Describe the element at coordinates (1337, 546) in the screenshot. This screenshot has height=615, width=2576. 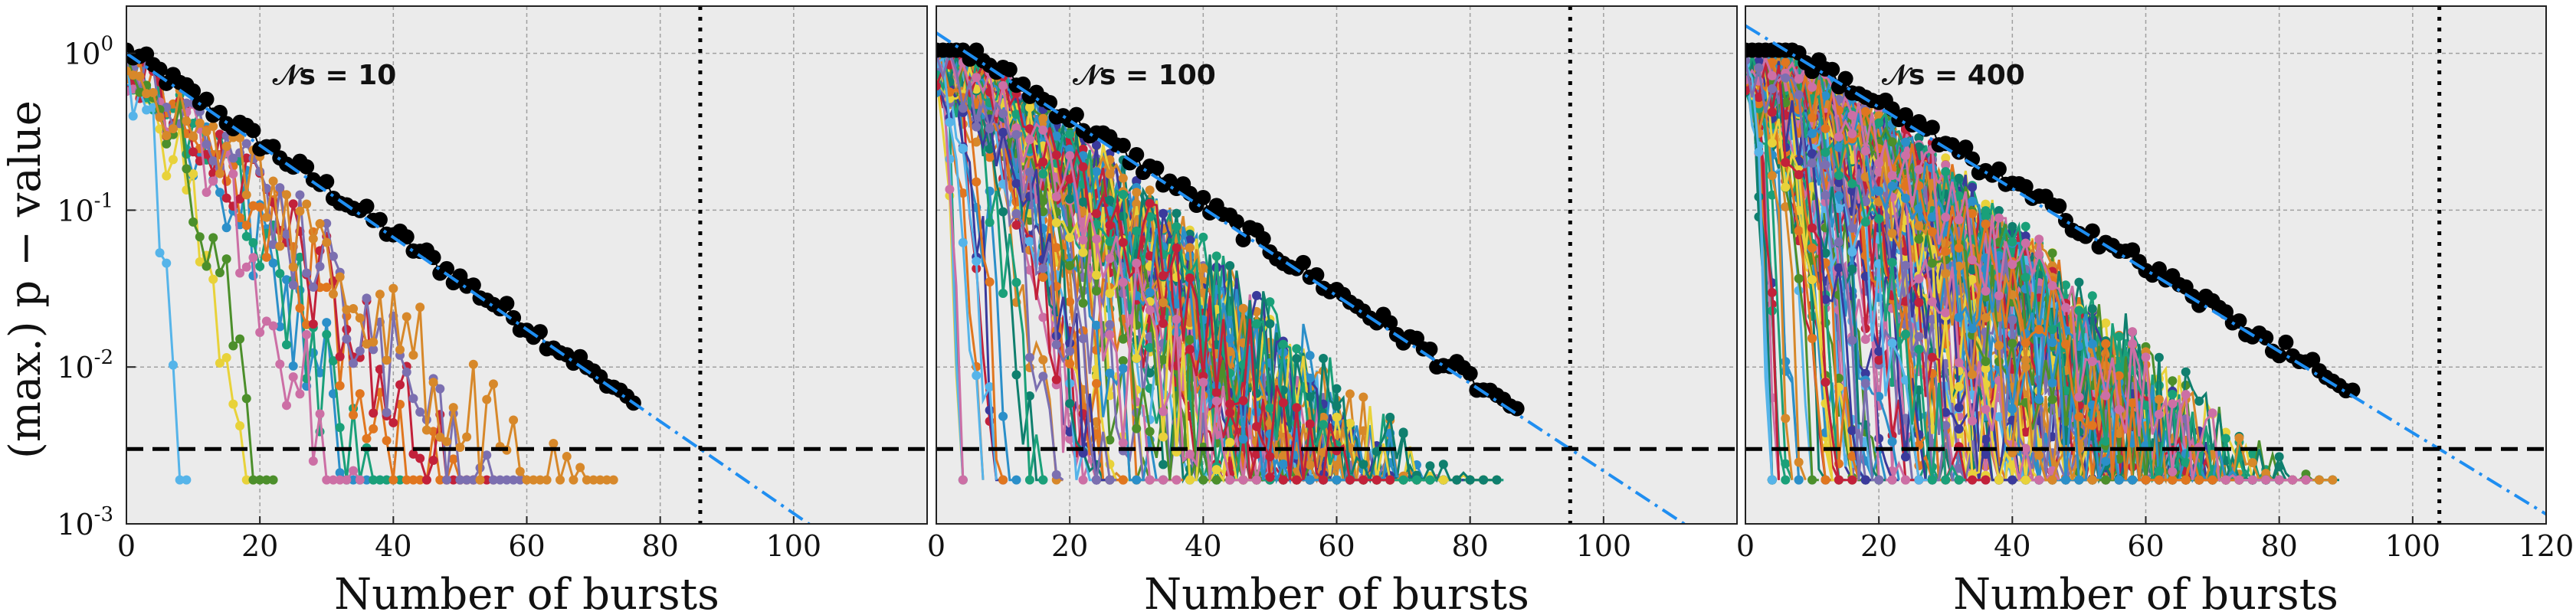
I see `x-tick-label: 60` at that location.